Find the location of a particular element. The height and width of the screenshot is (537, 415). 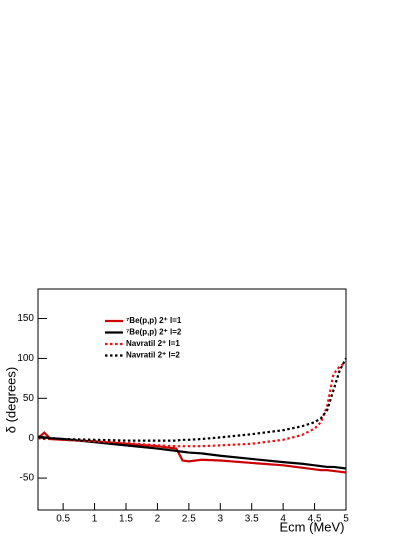

x-tick-label: 4.5 is located at coordinates (315, 519).